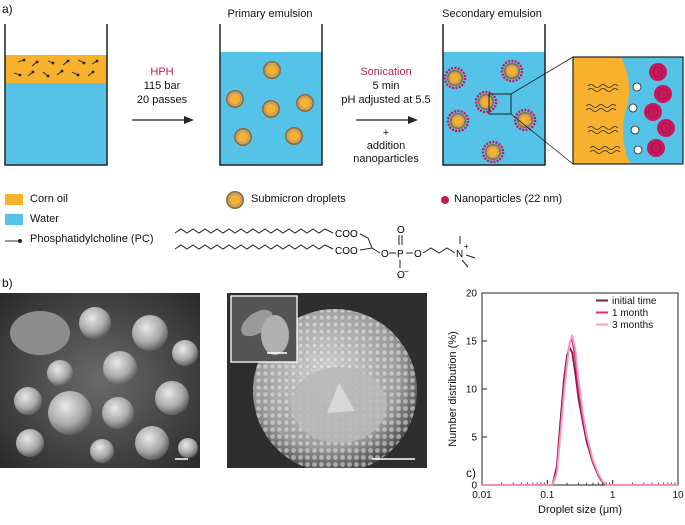 This screenshot has height=525, width=685. What do you see at coordinates (563, 95) in the screenshot?
I see `beaker-secondary-emulsion` at bounding box center [563, 95].